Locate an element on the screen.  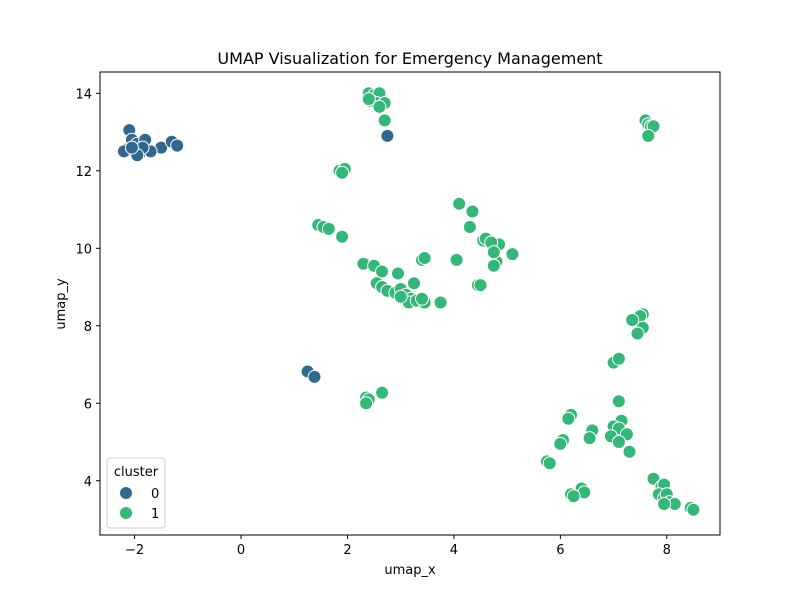
x-tick-label: 2 is located at coordinates (347, 550).